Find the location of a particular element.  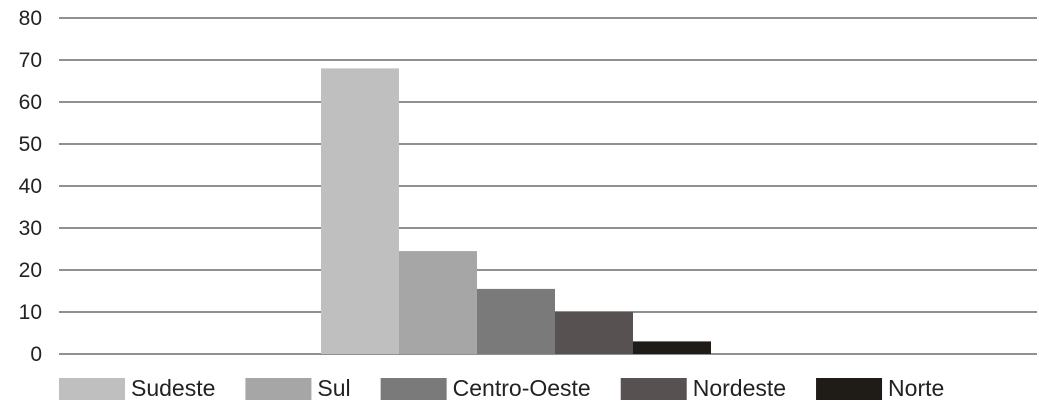

y-tick-label: 0 is located at coordinates (36, 354).